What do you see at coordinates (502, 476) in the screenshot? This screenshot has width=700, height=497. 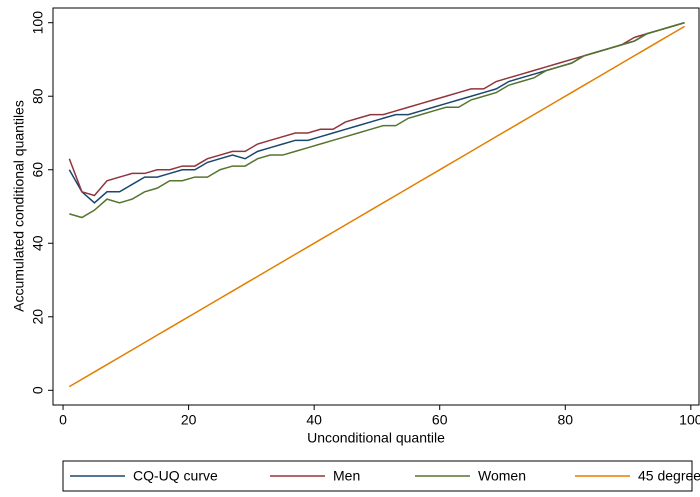 I see `legend-label: Women` at bounding box center [502, 476].